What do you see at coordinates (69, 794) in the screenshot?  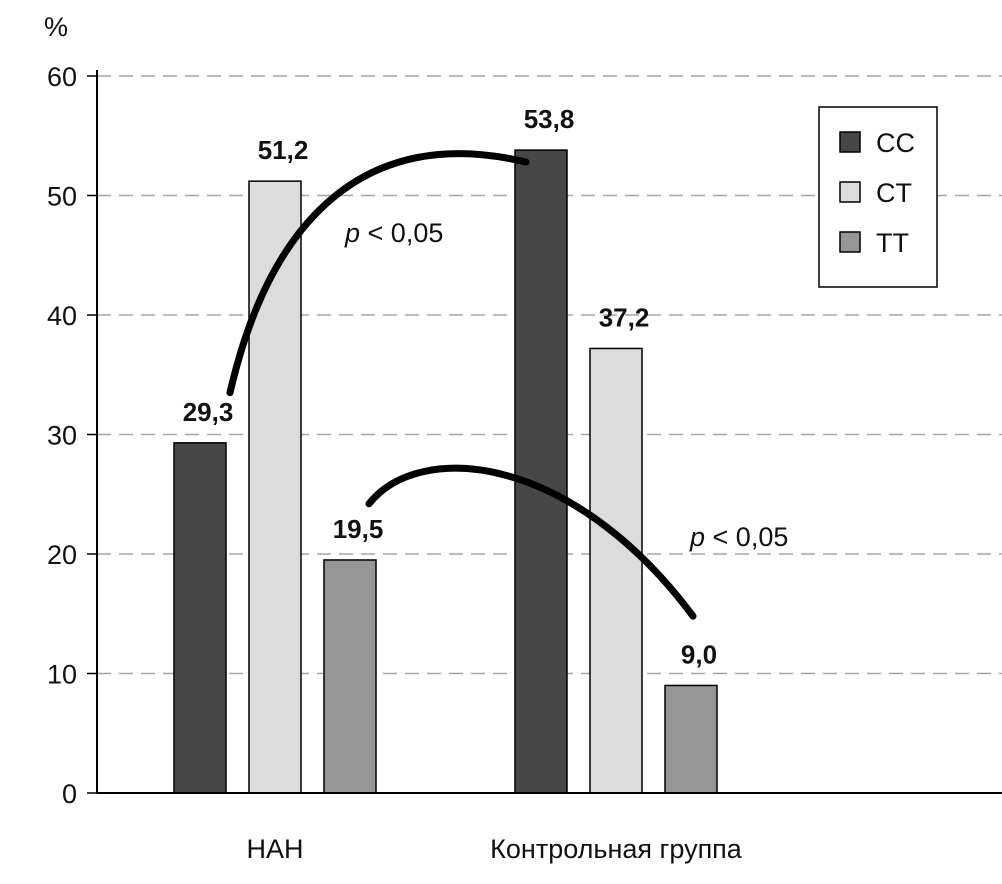 I see `y-tick-label: 0` at bounding box center [69, 794].